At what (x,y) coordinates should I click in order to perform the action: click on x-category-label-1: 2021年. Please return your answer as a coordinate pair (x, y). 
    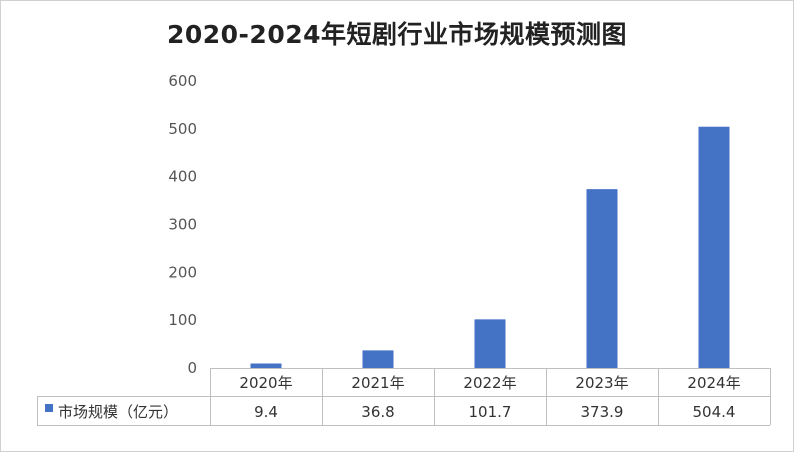
    Looking at the image, I should click on (377, 383).